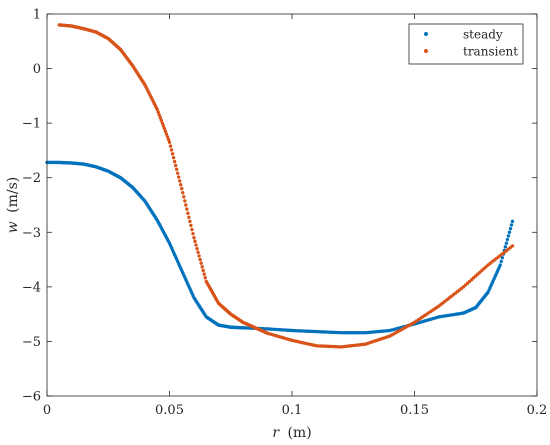 The width and height of the screenshot is (550, 445). Describe the element at coordinates (31, 124) in the screenshot. I see `y-tick-label: −1` at that location.